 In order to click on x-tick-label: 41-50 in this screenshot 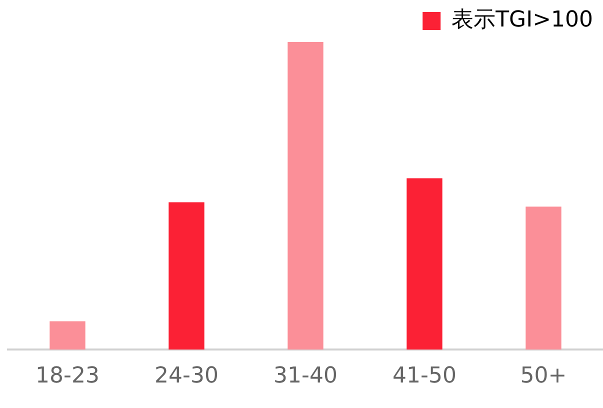, I will do `click(424, 376)`.